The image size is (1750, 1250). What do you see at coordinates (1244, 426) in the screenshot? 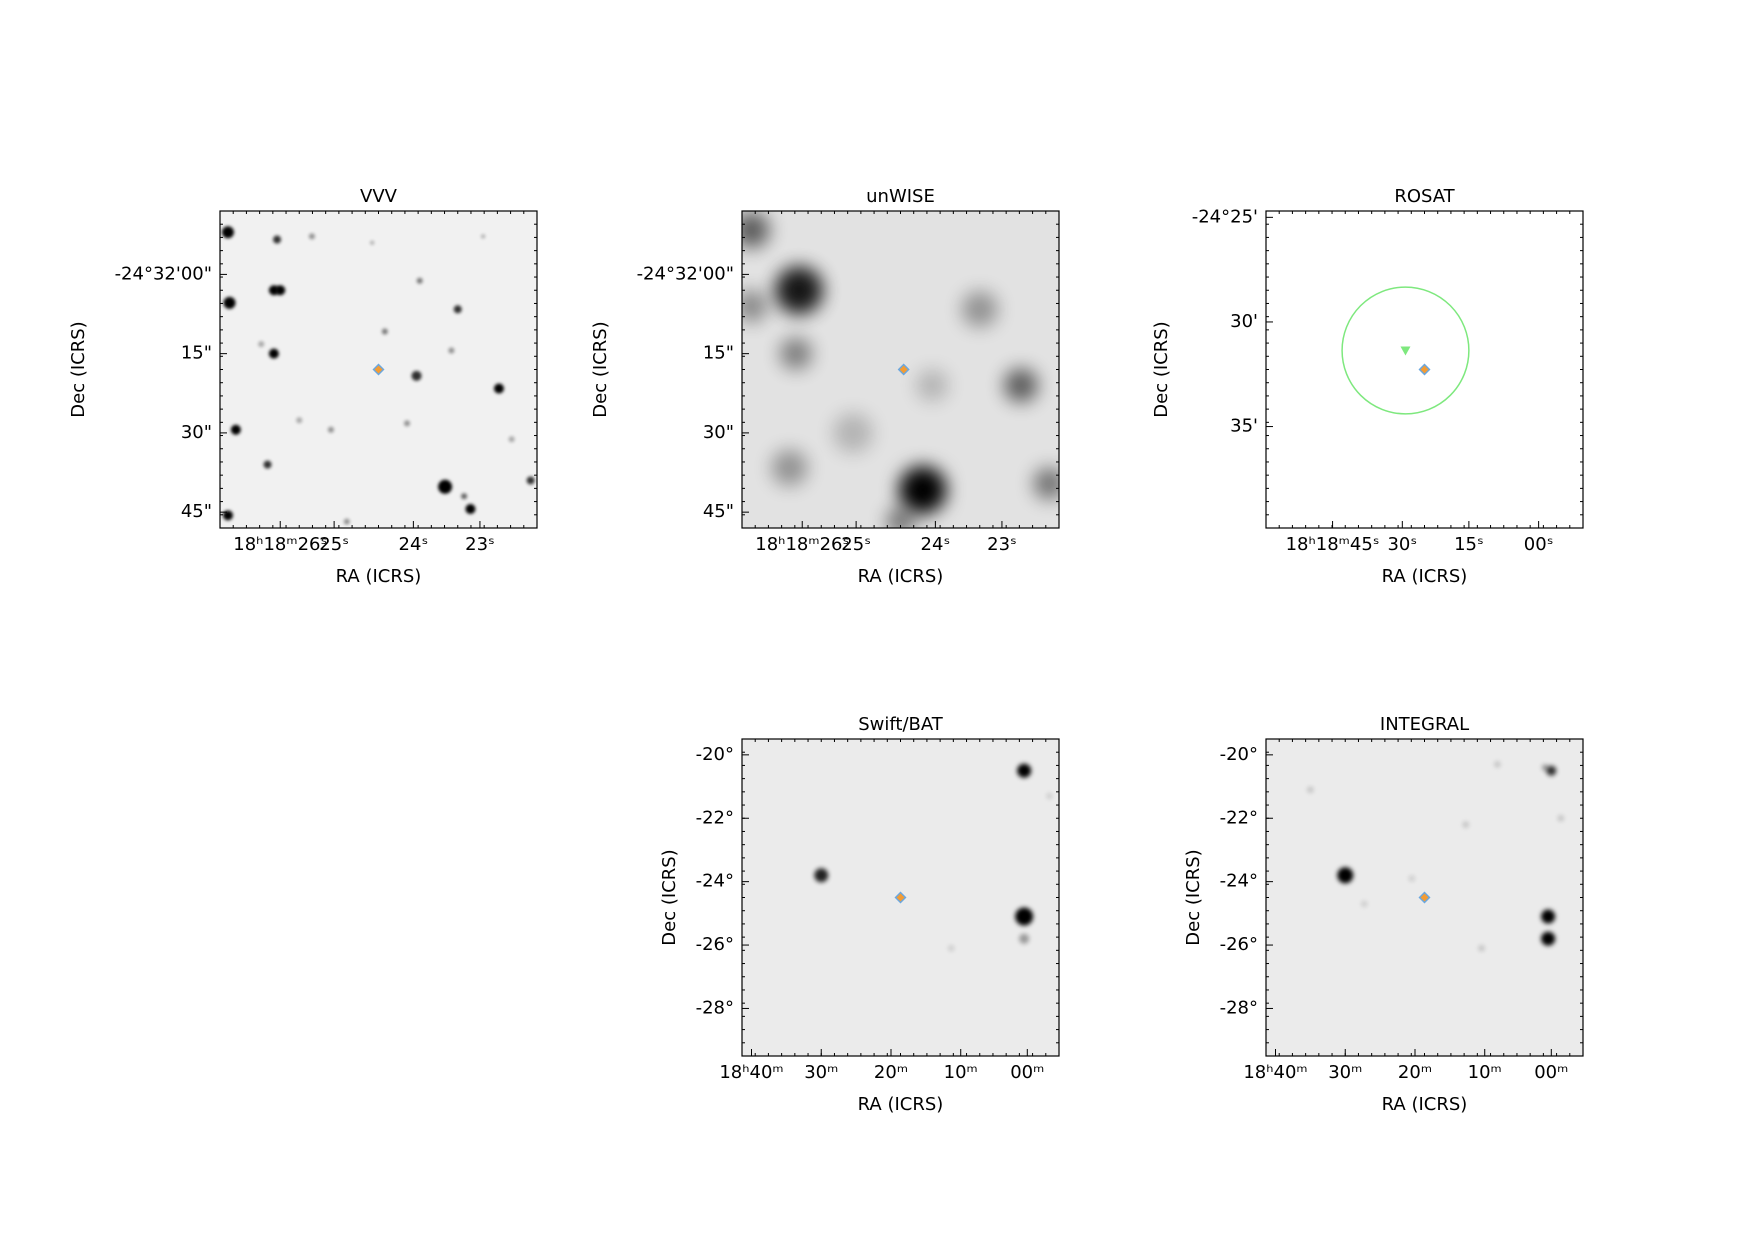
I see `y-tick-label: 35'` at bounding box center [1244, 426].